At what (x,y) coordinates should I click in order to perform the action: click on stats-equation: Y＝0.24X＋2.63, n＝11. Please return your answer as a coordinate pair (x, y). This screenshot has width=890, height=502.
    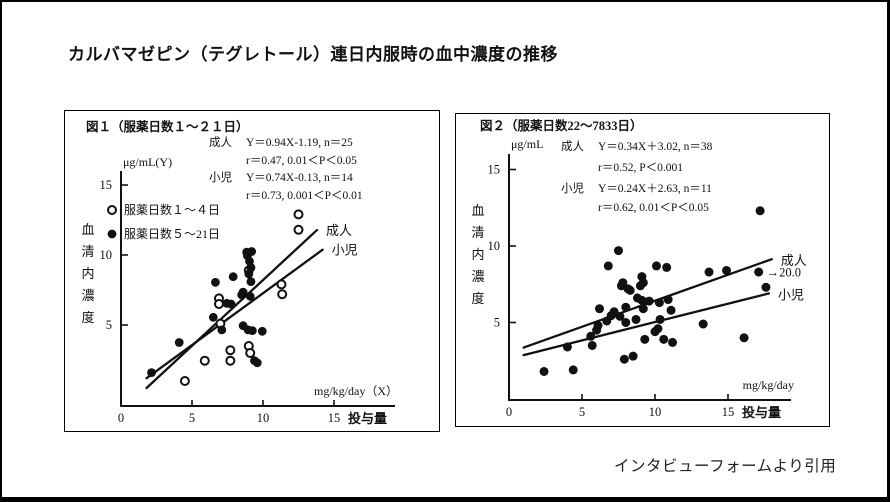
    Looking at the image, I should click on (655, 189).